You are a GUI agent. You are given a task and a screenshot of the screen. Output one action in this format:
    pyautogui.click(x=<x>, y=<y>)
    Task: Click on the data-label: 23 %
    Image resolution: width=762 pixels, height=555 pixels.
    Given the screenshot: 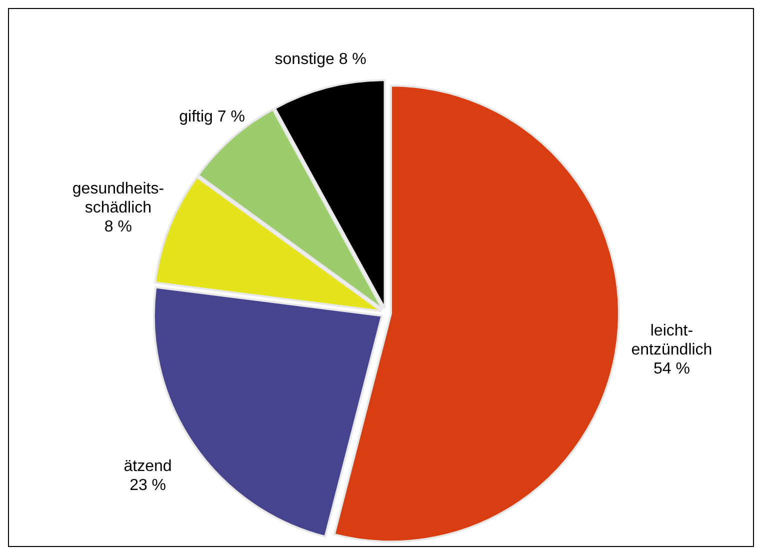 What is the action you would take?
    pyautogui.click(x=148, y=485)
    